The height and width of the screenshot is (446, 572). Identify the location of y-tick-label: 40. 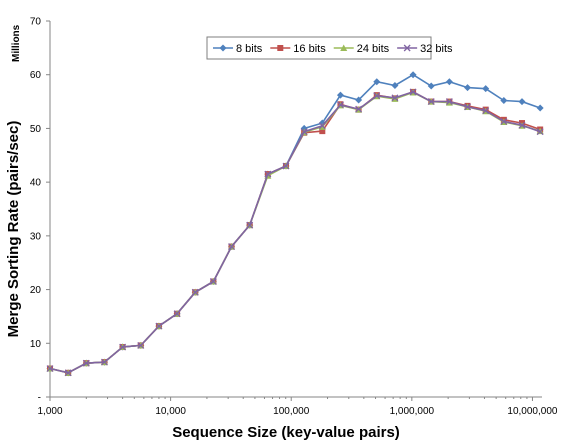
(36, 183).